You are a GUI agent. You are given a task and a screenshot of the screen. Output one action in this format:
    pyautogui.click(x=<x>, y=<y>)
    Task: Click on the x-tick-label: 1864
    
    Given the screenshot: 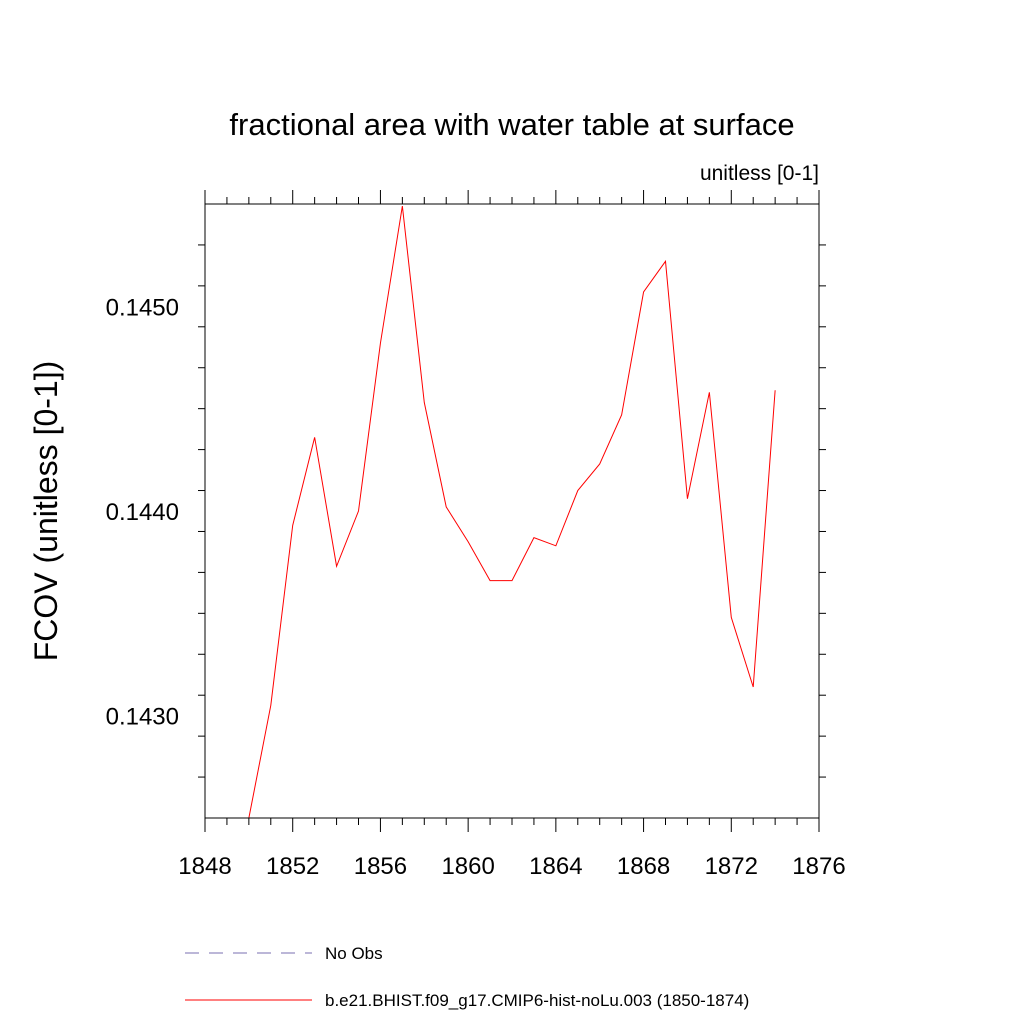 What is the action you would take?
    pyautogui.click(x=555, y=866)
    